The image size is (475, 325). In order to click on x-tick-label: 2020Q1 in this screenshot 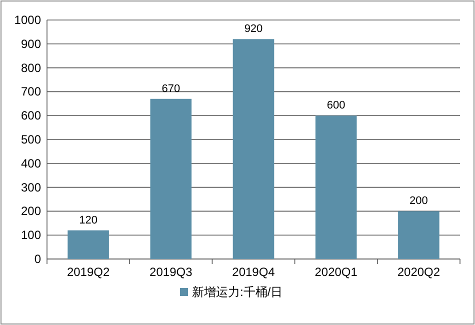, I will do `click(336, 272)`.